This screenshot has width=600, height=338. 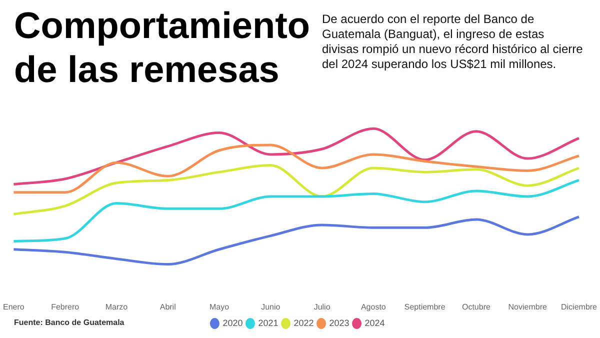 What do you see at coordinates (168, 307) in the screenshot?
I see `x-tick-label: Abril` at bounding box center [168, 307].